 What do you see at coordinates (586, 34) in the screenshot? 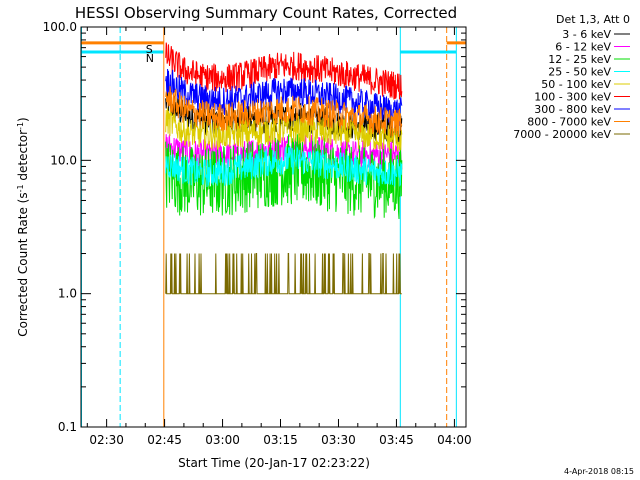
I see `legend-label: 3 - 6 keV` at bounding box center [586, 34].